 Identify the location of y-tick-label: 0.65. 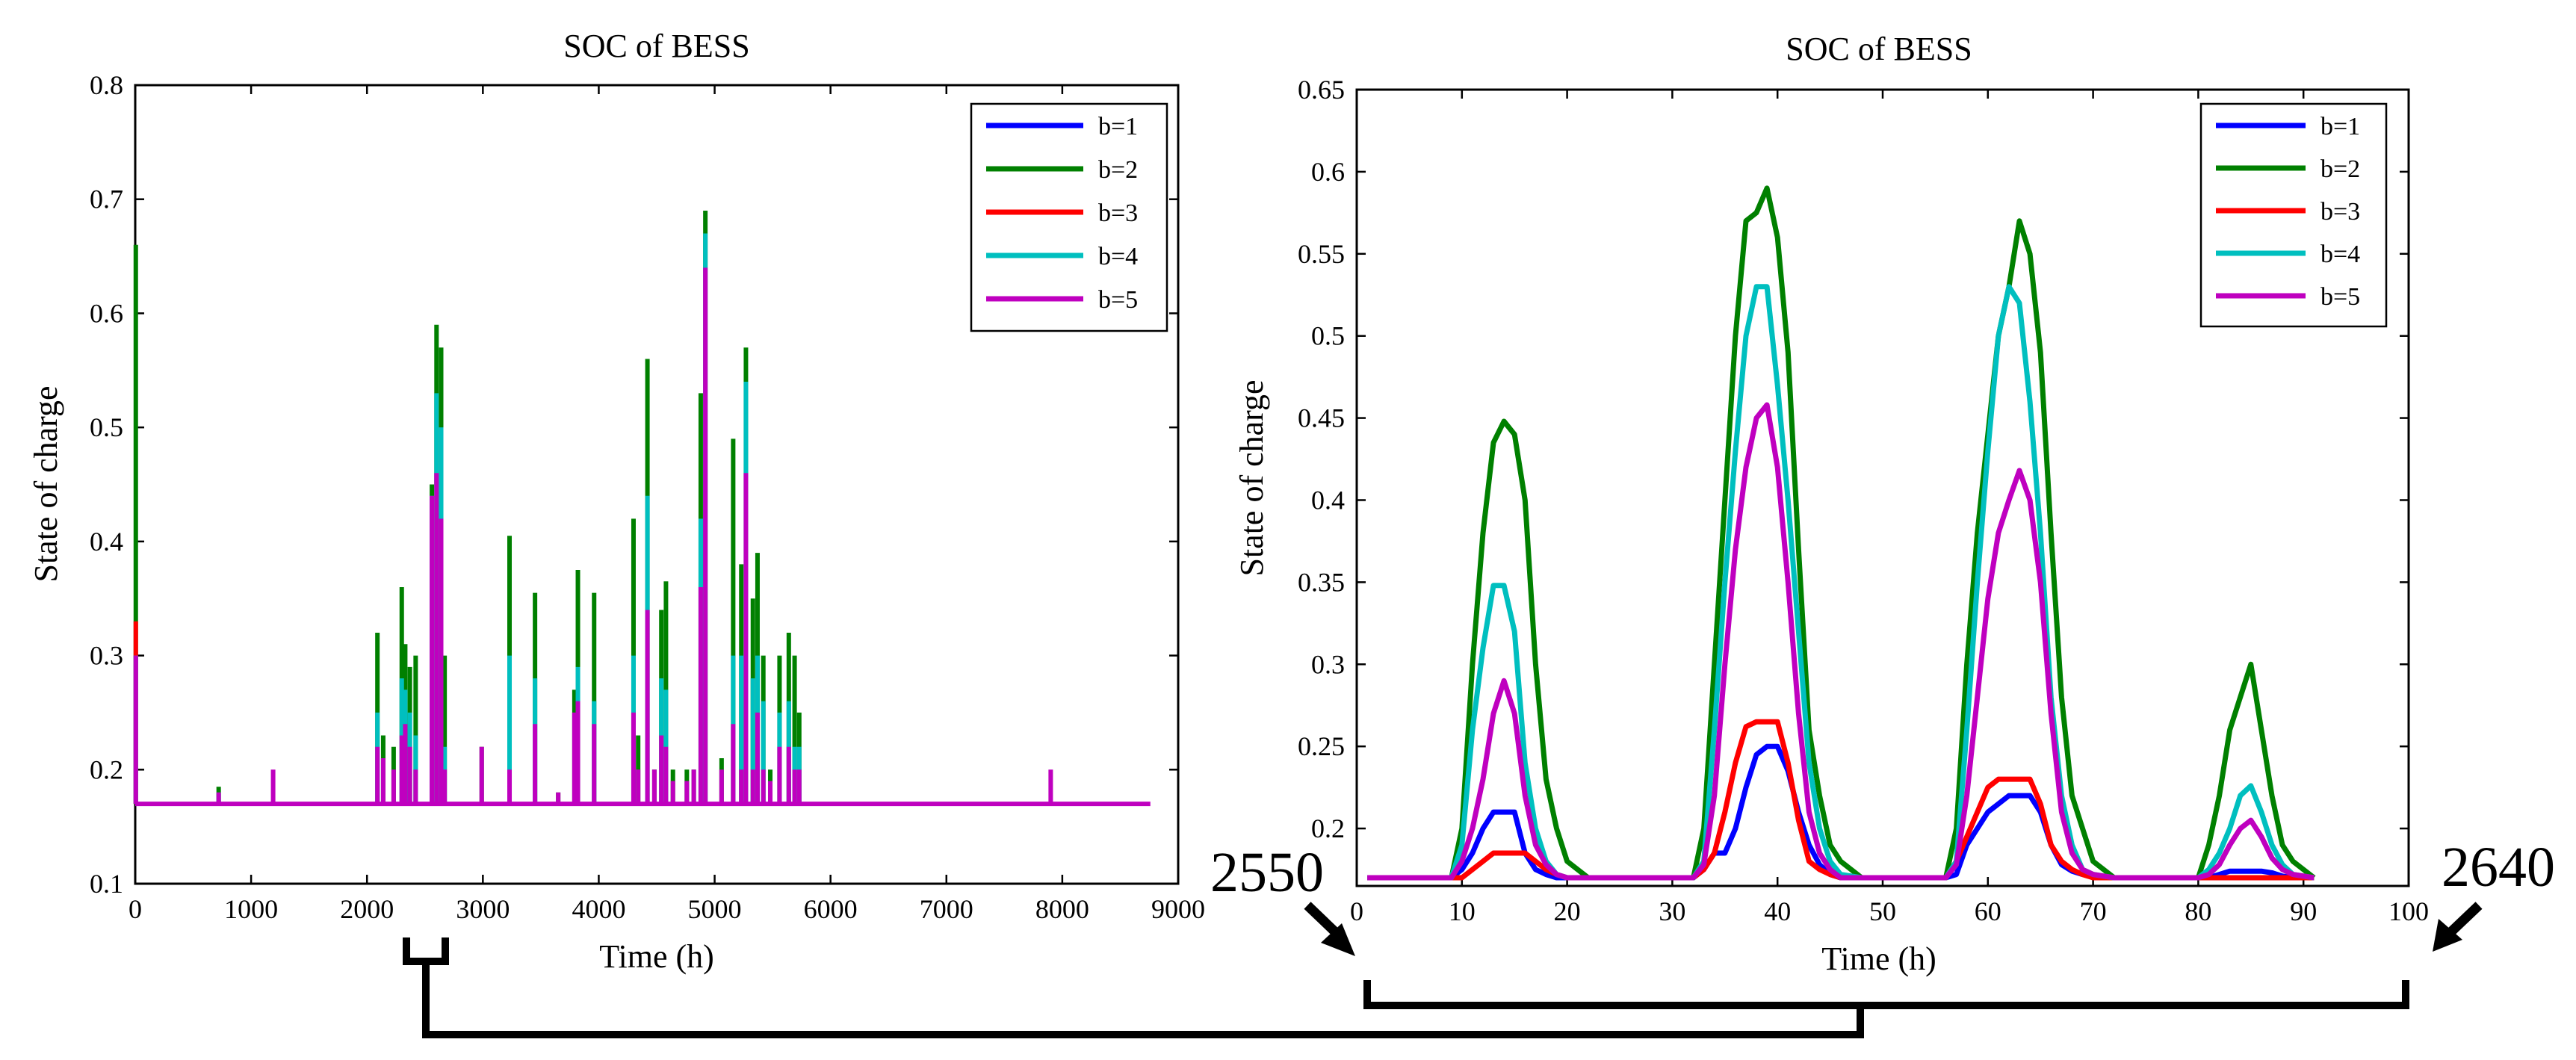
(1321, 90).